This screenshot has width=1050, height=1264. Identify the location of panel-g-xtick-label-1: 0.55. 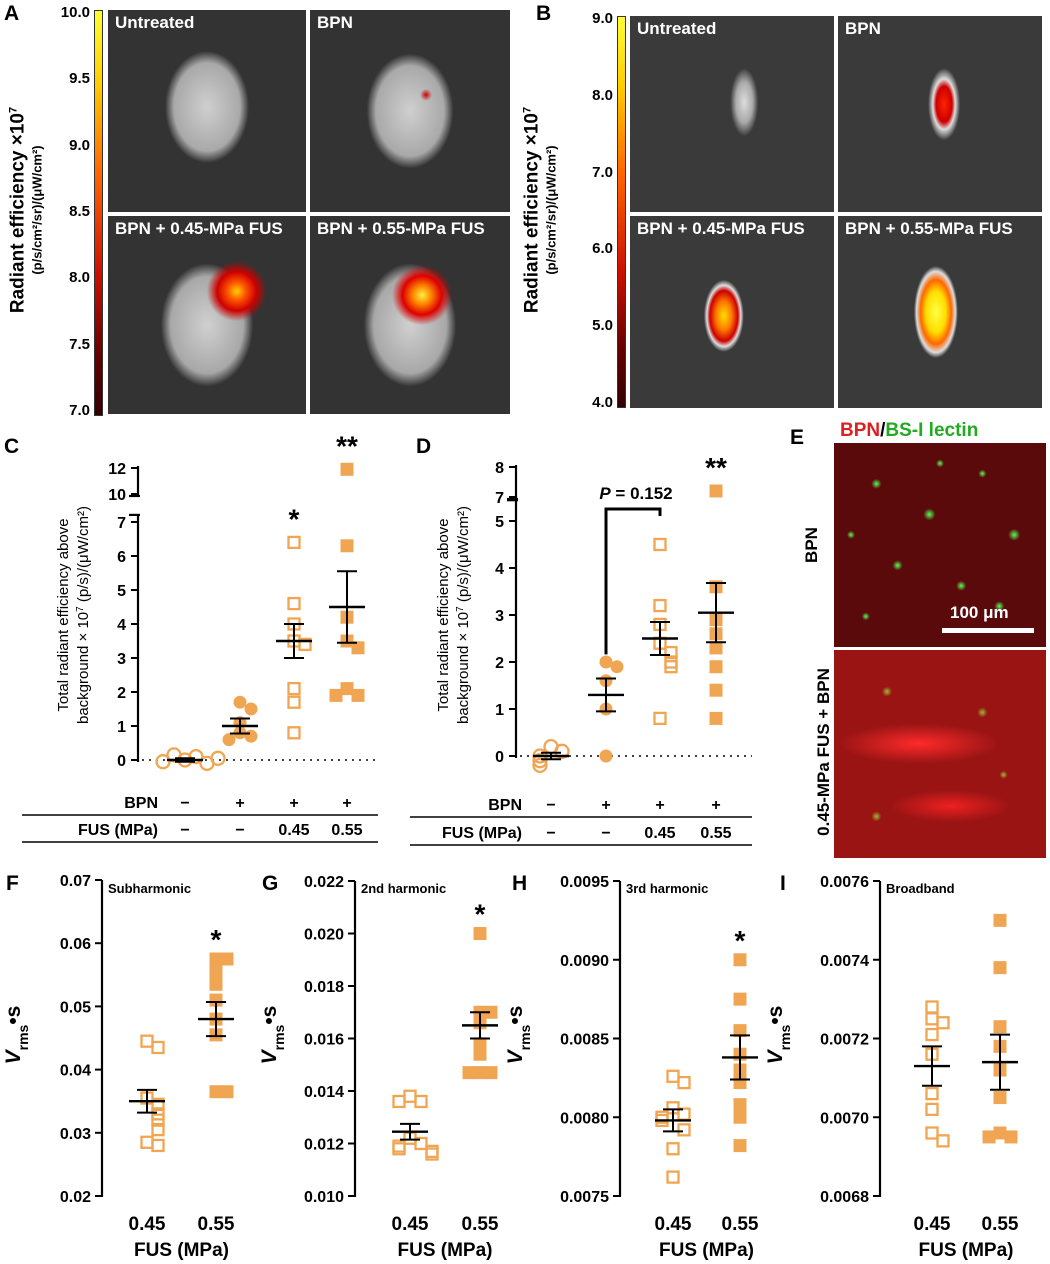
(480, 1224).